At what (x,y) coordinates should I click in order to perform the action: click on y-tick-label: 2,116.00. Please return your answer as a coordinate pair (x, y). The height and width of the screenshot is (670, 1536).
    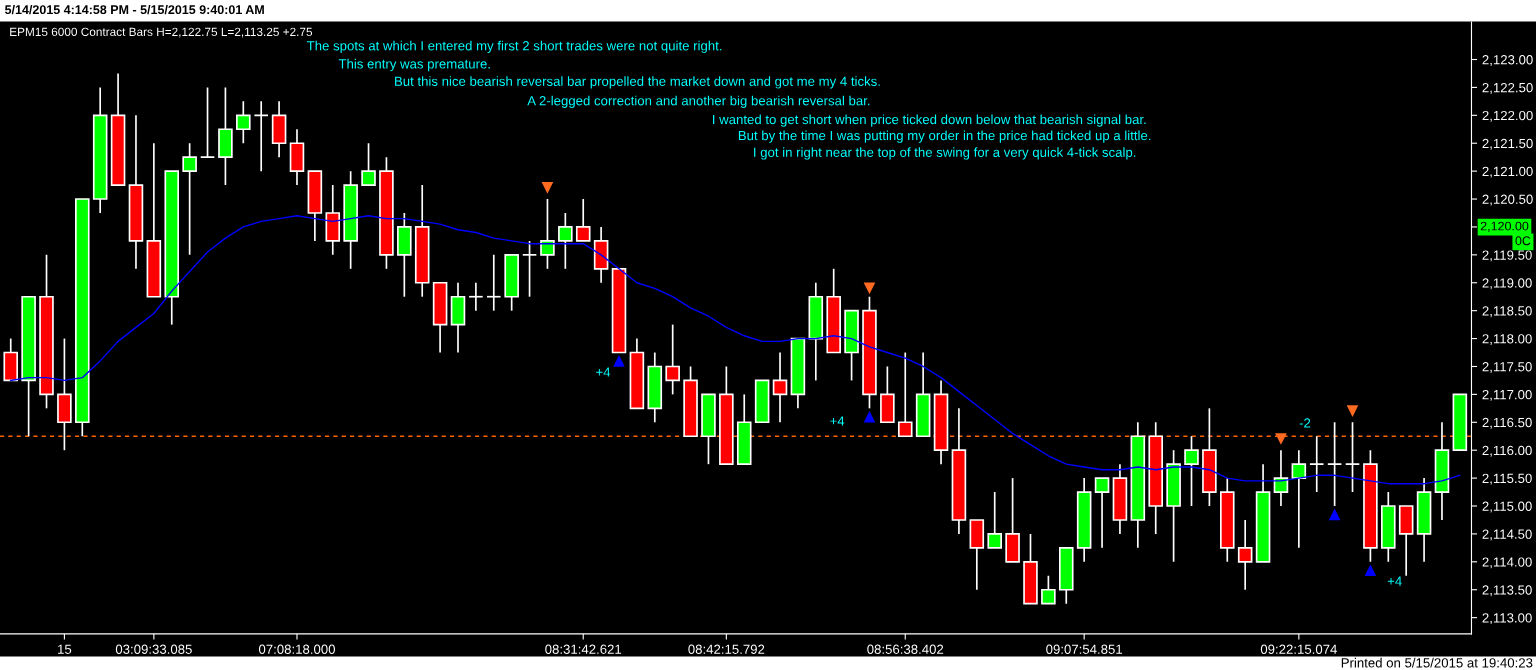
    Looking at the image, I should click on (1507, 451).